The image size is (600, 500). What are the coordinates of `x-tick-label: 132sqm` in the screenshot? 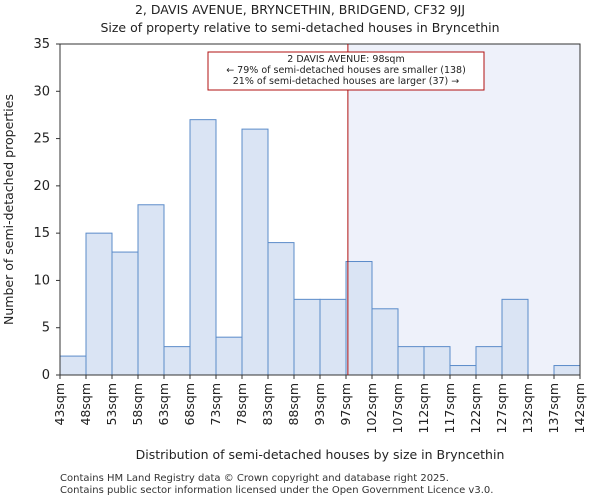 It's located at (527, 408).